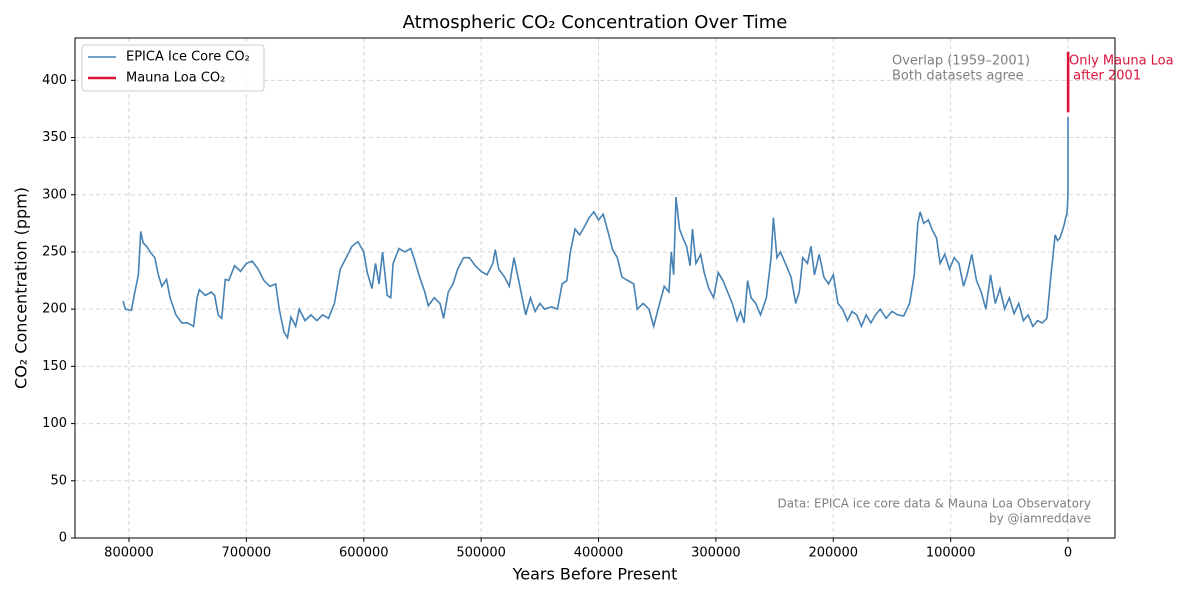  I want to click on y-tick-label: 150, so click(54, 366).